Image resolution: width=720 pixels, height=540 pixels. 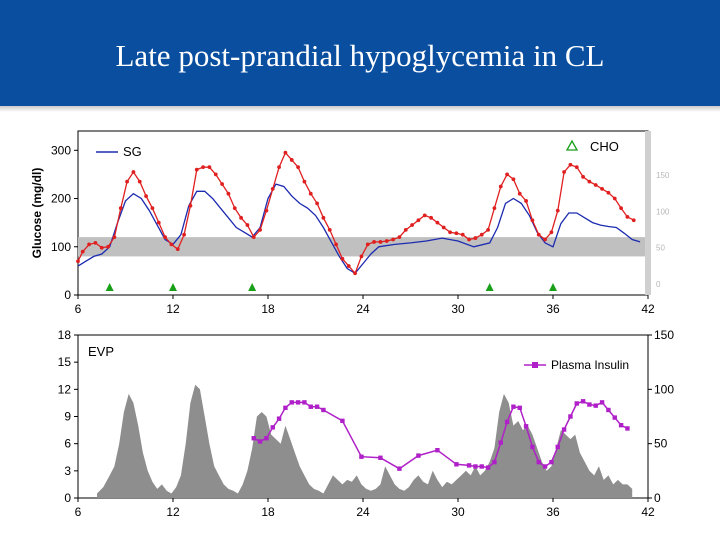 I want to click on glucose-right-tick-label: 100, so click(x=663, y=211).